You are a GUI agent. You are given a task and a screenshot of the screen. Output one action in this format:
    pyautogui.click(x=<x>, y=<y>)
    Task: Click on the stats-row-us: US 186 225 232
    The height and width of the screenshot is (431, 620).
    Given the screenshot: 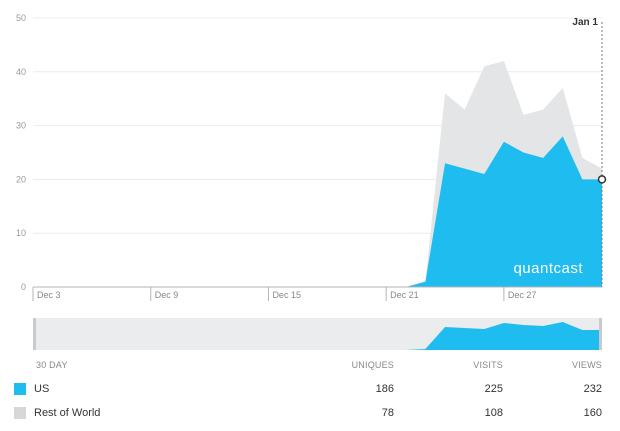 What is the action you would take?
    pyautogui.click(x=310, y=394)
    